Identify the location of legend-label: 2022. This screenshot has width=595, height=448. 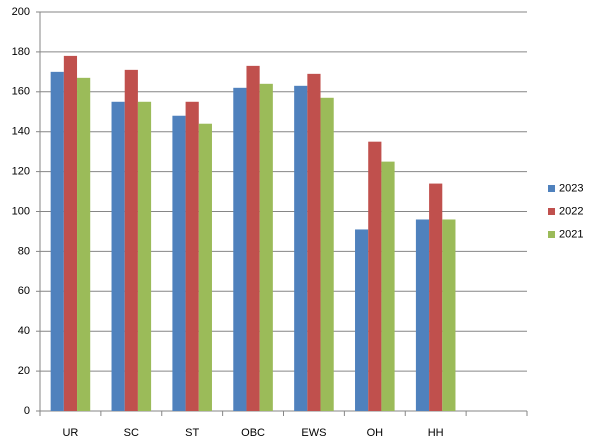
(571, 211).